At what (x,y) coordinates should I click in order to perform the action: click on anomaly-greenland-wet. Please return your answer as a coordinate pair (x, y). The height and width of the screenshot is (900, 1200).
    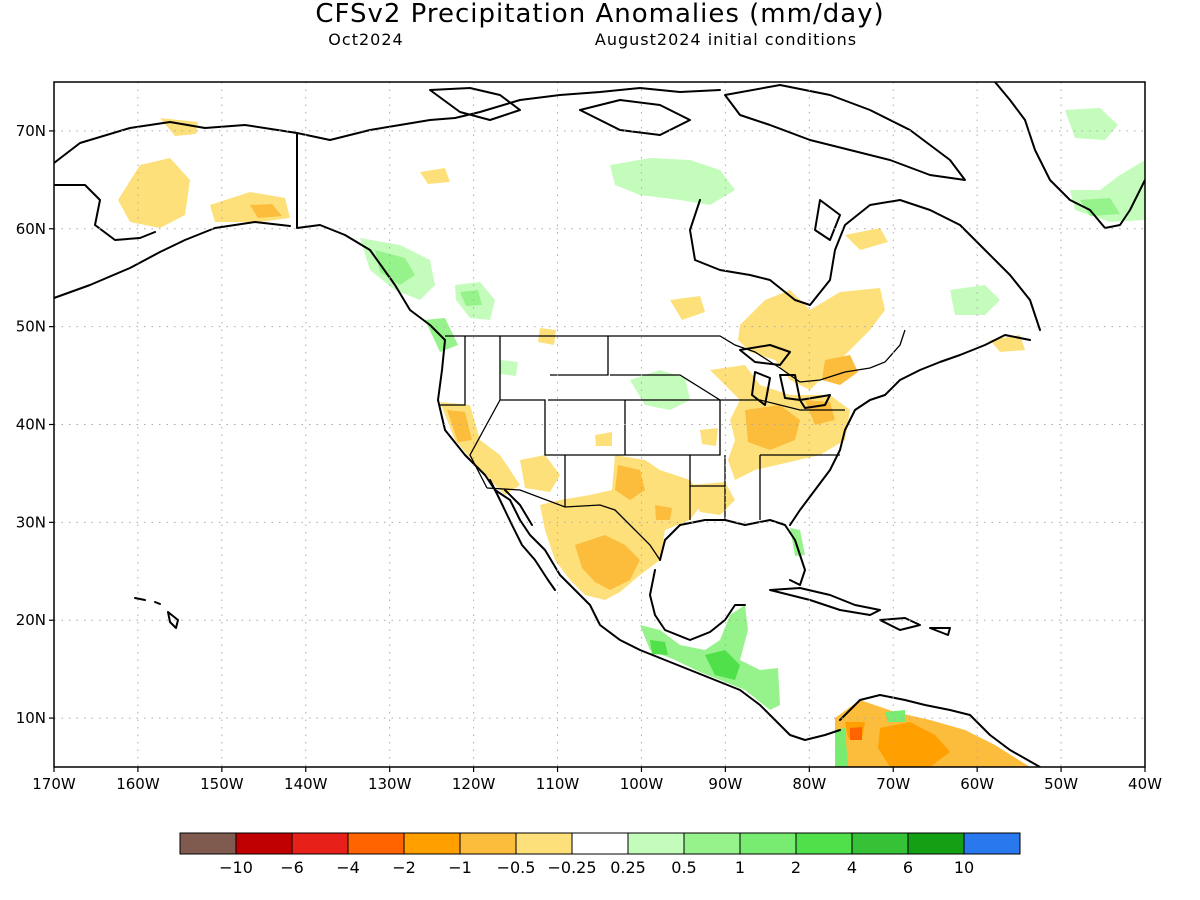
    Looking at the image, I should click on (1105, 165).